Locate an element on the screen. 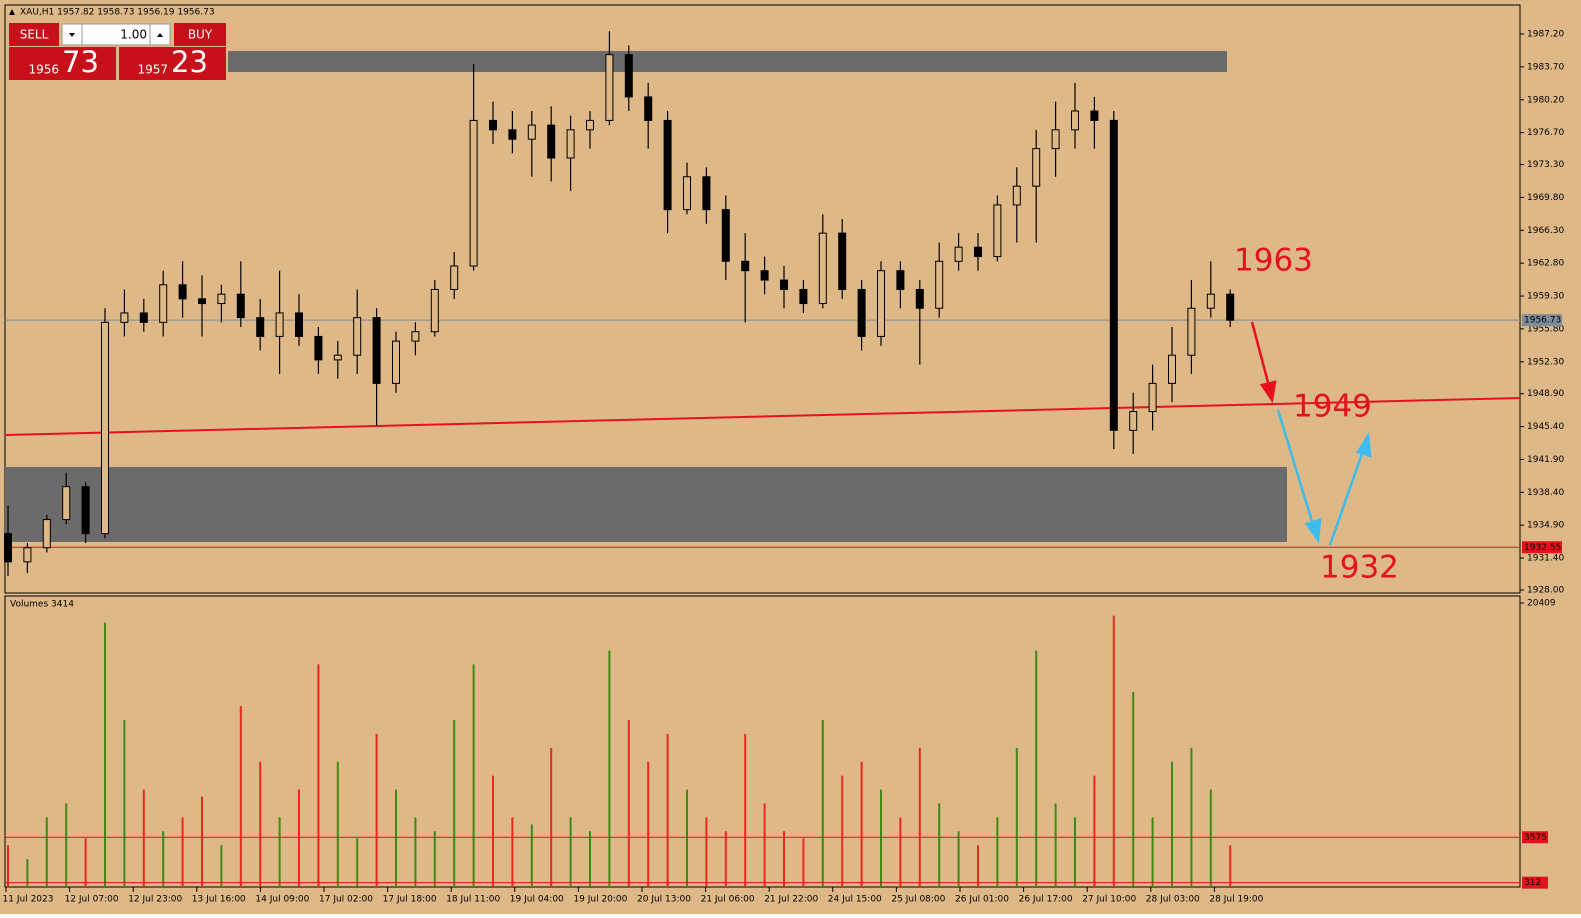 Image resolution: width=1581 pixels, height=918 pixels. bid-big: 1956 is located at coordinates (43, 70).